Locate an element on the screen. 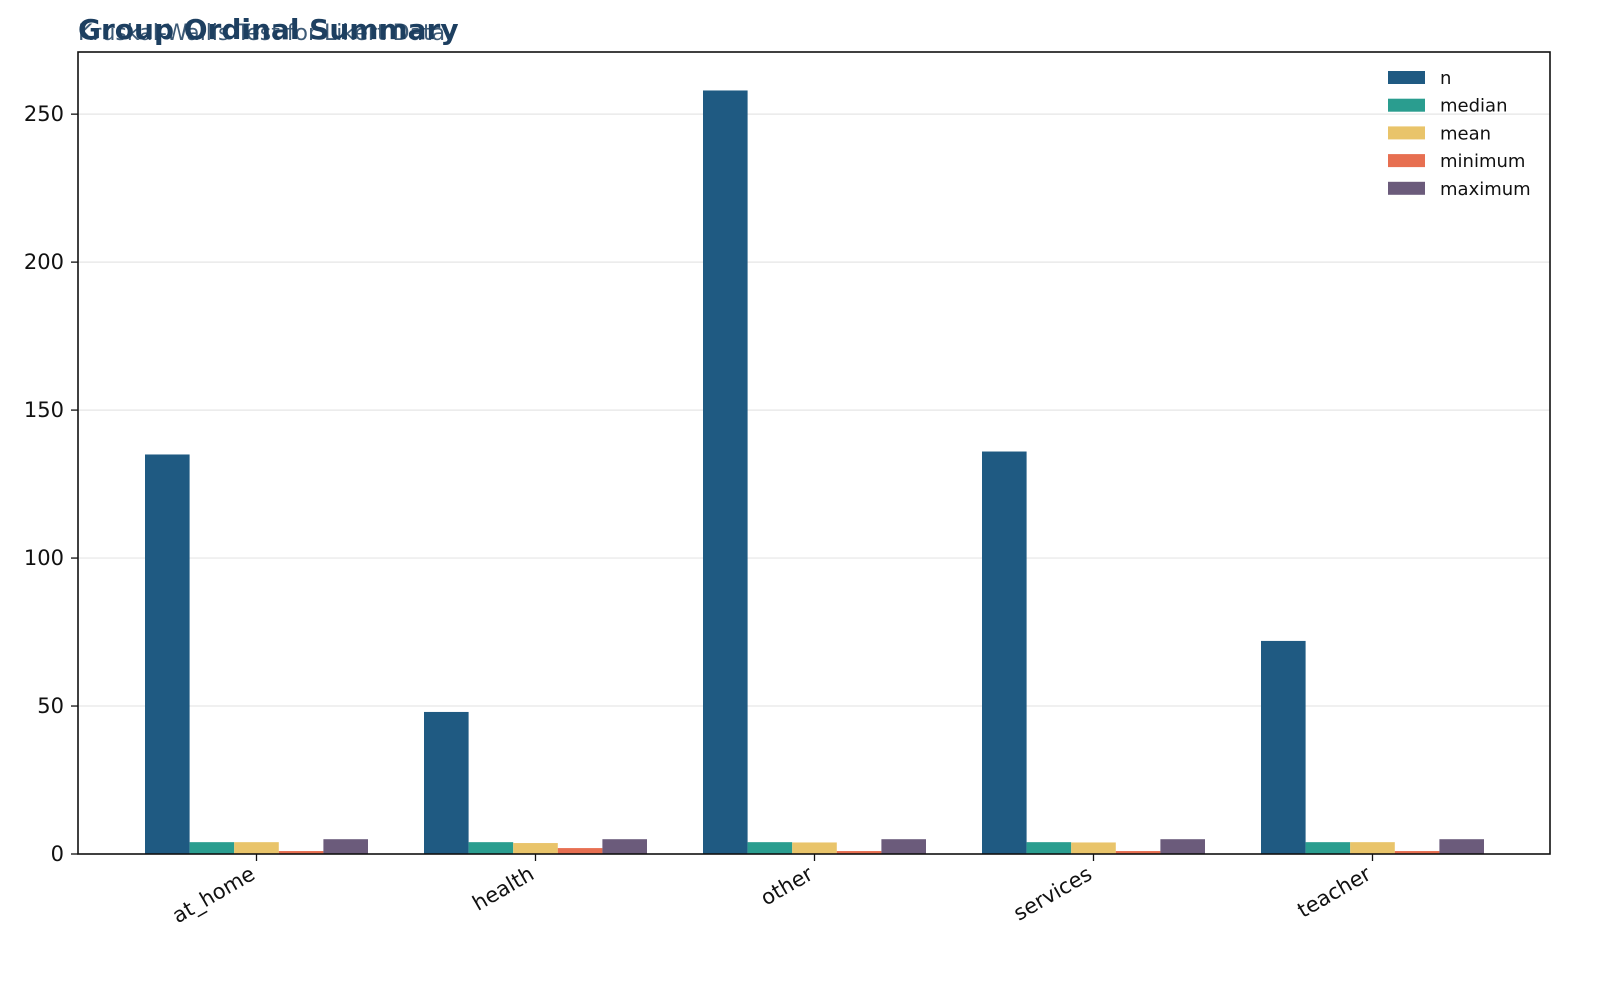 The width and height of the screenshot is (1600, 983). legend-swatch-mean is located at coordinates (1406, 133).